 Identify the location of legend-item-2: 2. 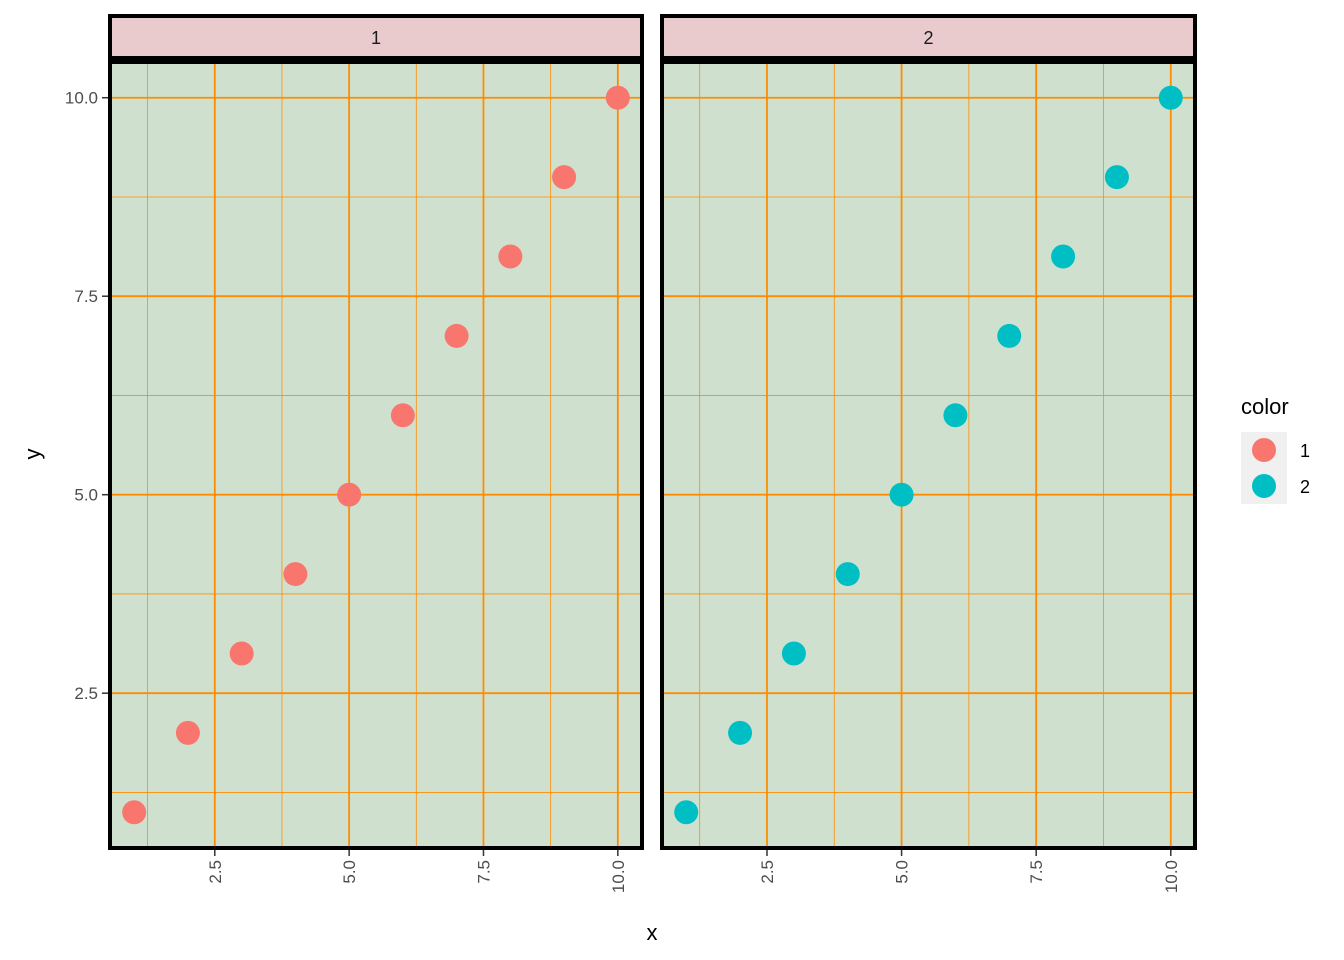
(1275, 486).